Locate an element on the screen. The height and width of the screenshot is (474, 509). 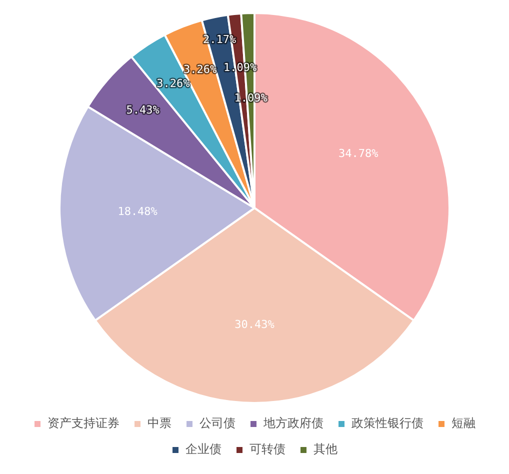
data-label: 18.48% is located at coordinates (138, 211).